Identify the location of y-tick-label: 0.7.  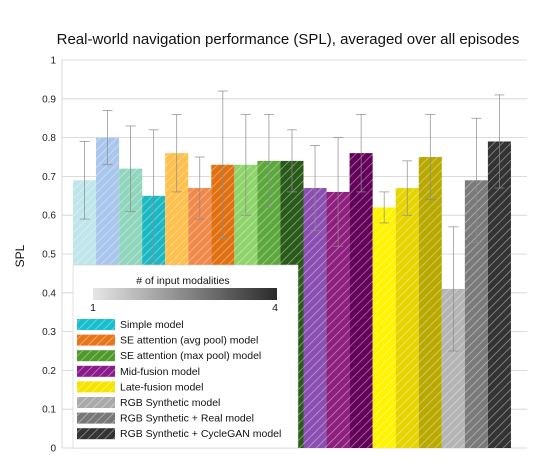
(49, 177).